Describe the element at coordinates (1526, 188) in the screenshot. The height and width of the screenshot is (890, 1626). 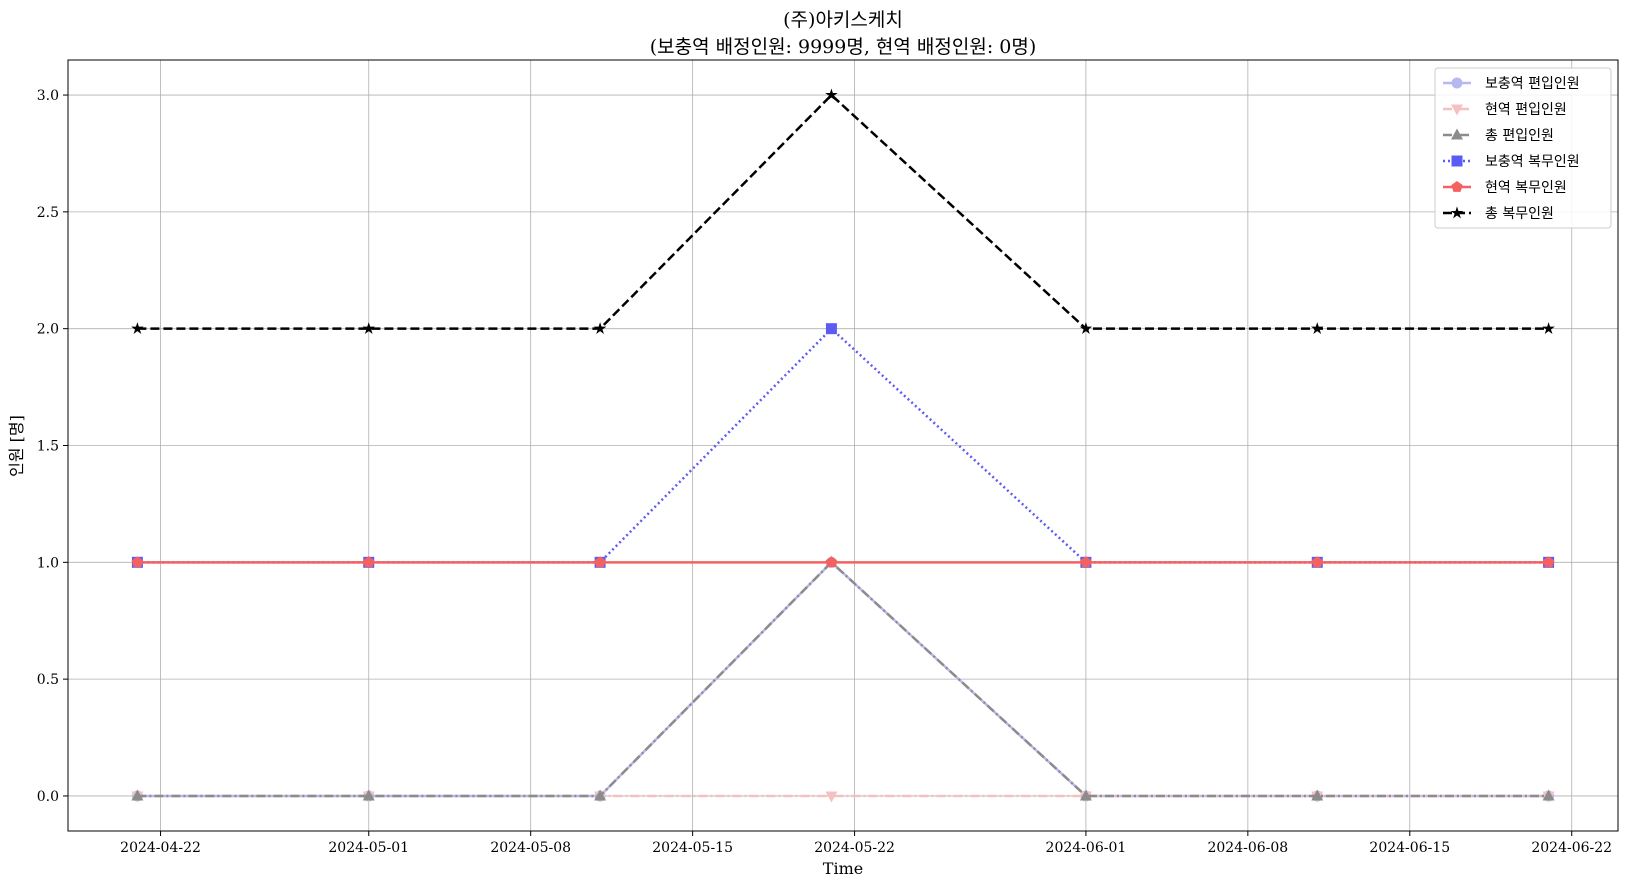
I see `legend-label: 현역 복무인원` at that location.